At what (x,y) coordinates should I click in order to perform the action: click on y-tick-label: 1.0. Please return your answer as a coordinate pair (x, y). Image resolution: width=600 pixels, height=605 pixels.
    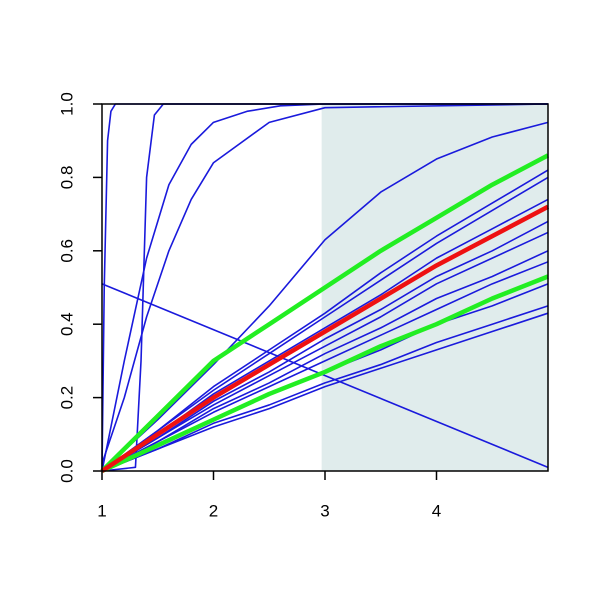
    Looking at the image, I should click on (66, 104).